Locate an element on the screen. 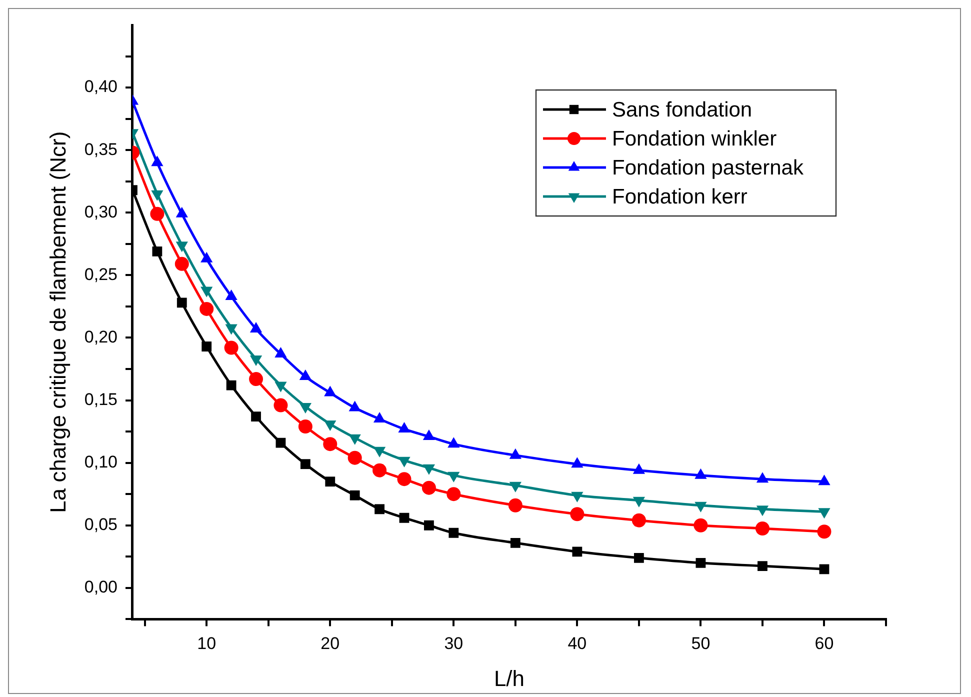 The width and height of the screenshot is (971, 697). y-tick-label: 0,20 is located at coordinates (101, 336).